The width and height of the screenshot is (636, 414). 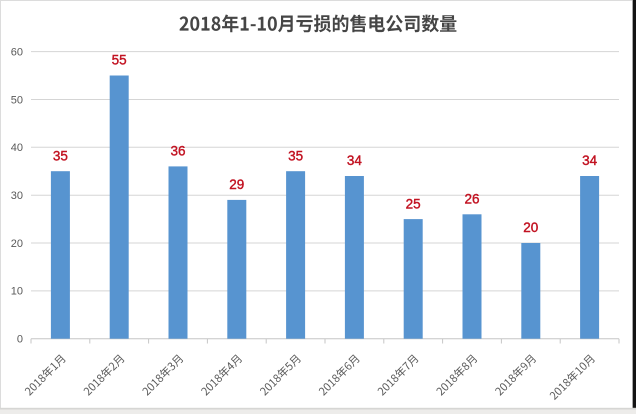 What do you see at coordinates (17, 100) in the screenshot?
I see `svg-text: 50` at bounding box center [17, 100].